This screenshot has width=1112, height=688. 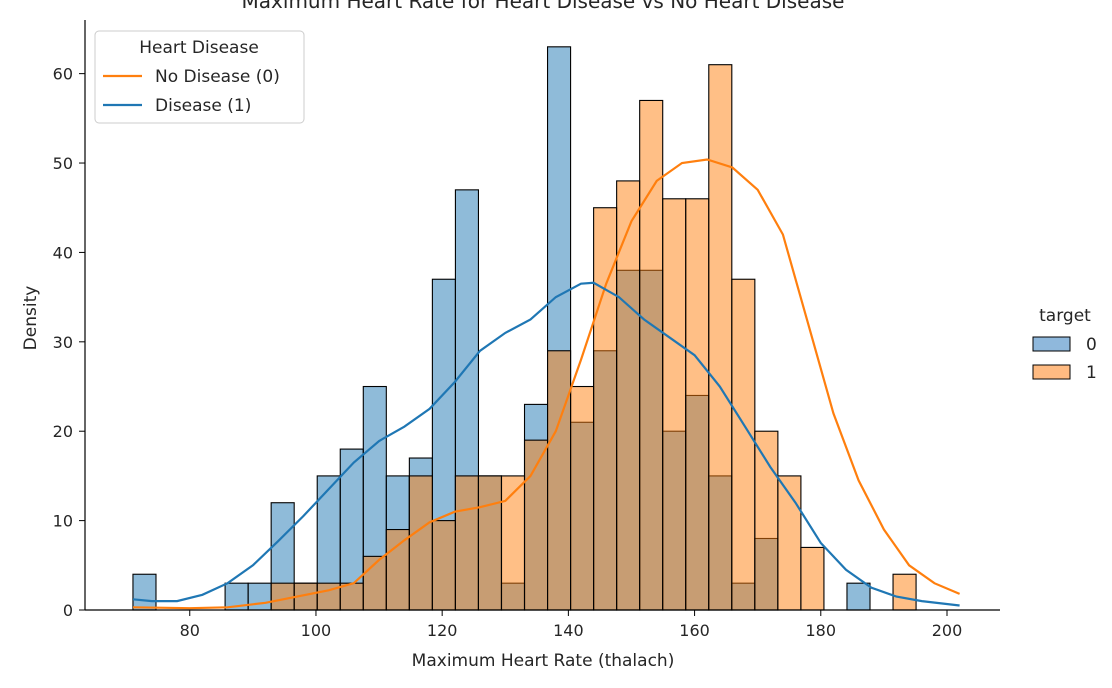 What do you see at coordinates (1091, 373) in the screenshot?
I see `legend-entry-label: 1` at bounding box center [1091, 373].